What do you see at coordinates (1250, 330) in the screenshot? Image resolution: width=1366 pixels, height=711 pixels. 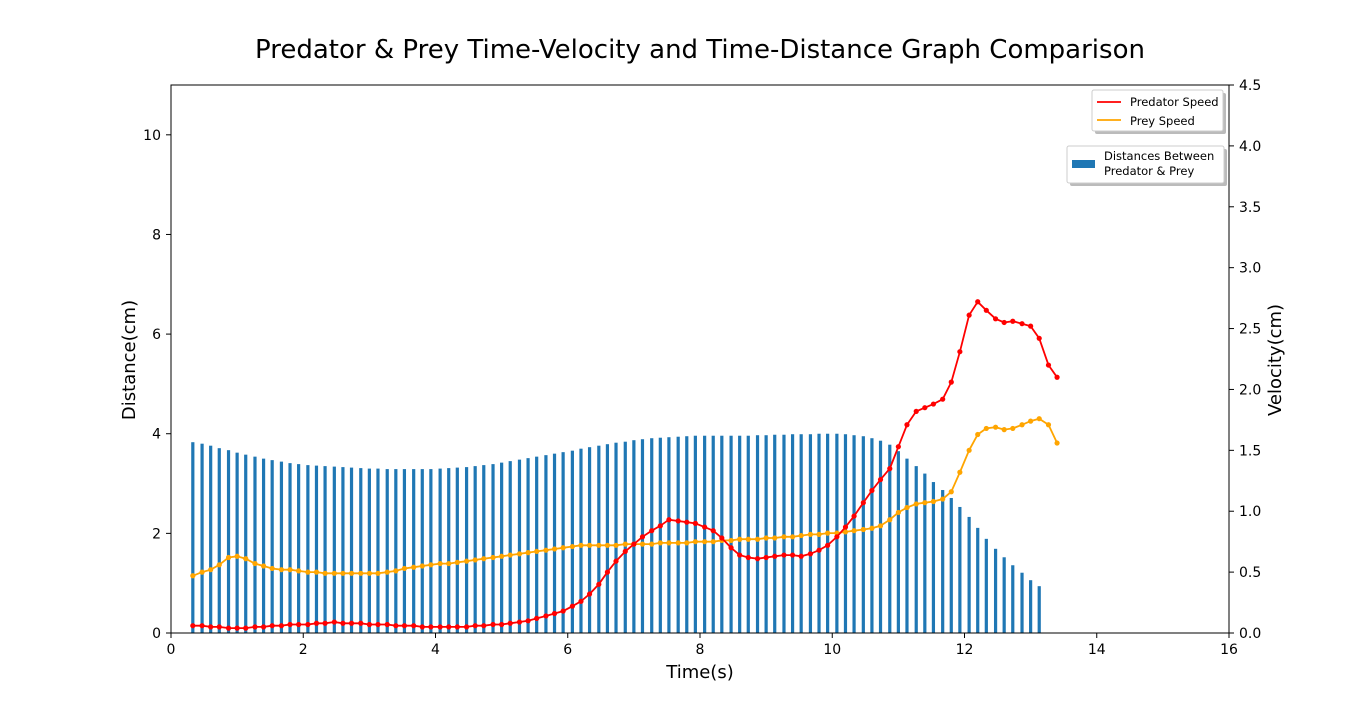 I see `y-right-tick-label: 2.5` at bounding box center [1250, 330].